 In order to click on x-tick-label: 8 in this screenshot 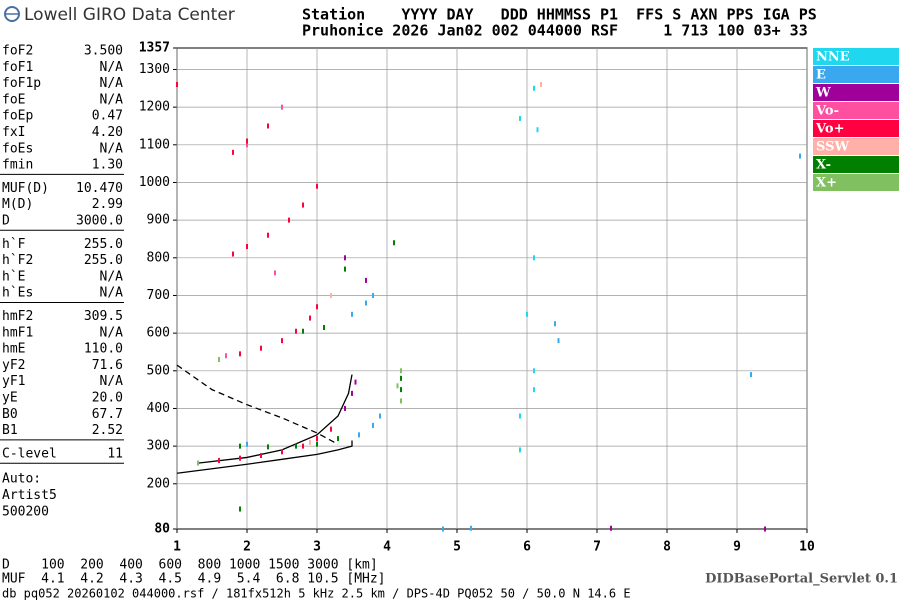, I will do `click(667, 547)`.